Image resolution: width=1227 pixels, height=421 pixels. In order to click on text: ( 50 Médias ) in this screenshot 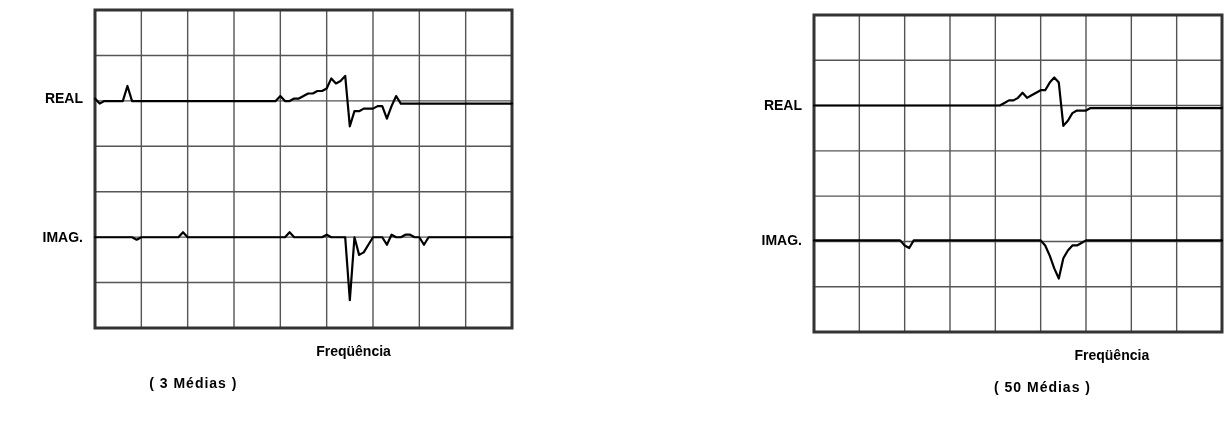, I will do `click(1042, 387)`.